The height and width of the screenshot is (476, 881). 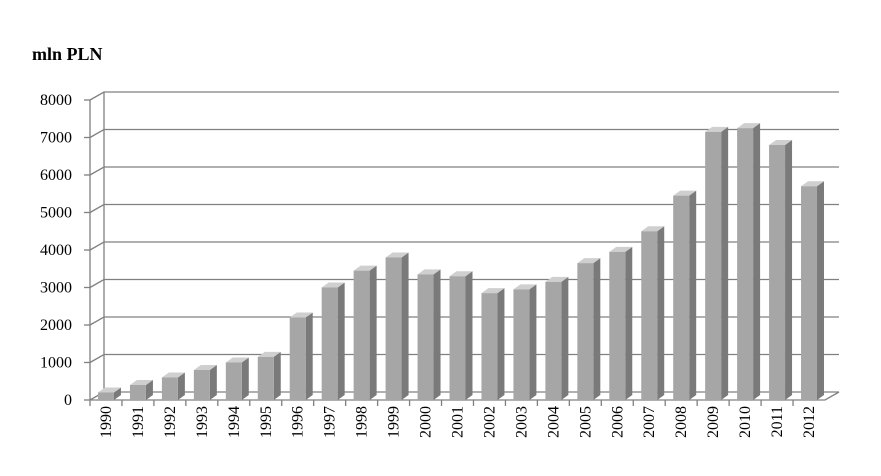 I want to click on x-tick-label: 1996, so click(x=298, y=422).